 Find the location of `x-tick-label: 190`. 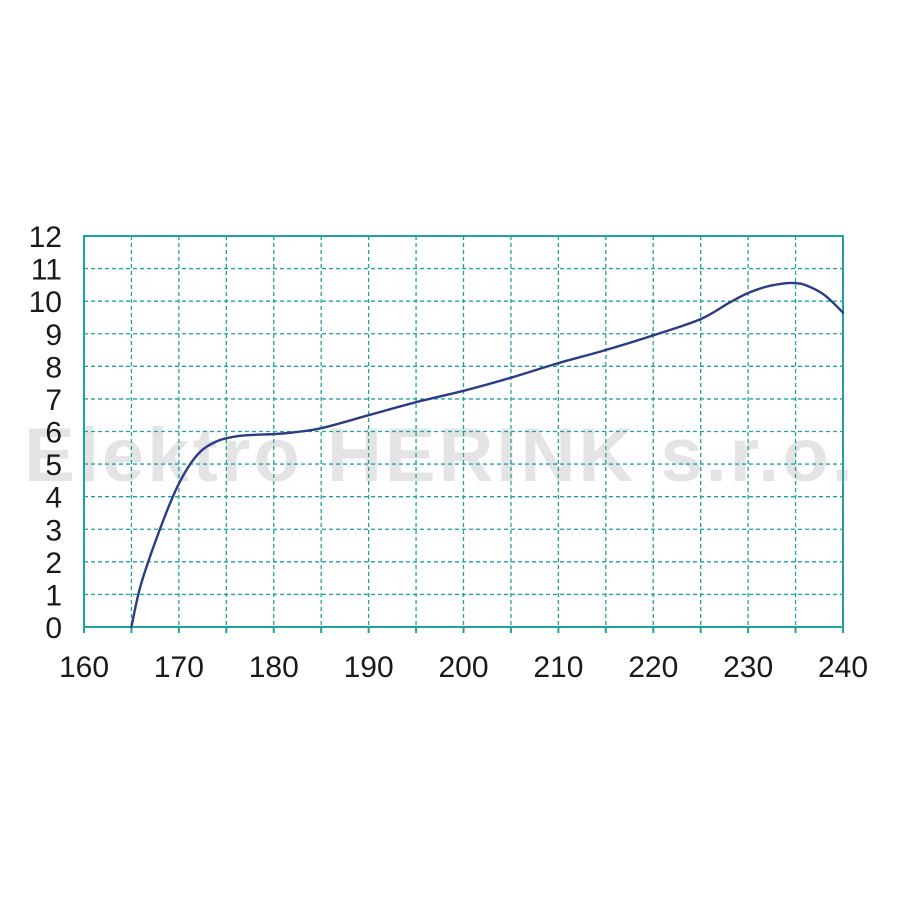

x-tick-label: 190 is located at coordinates (369, 667).